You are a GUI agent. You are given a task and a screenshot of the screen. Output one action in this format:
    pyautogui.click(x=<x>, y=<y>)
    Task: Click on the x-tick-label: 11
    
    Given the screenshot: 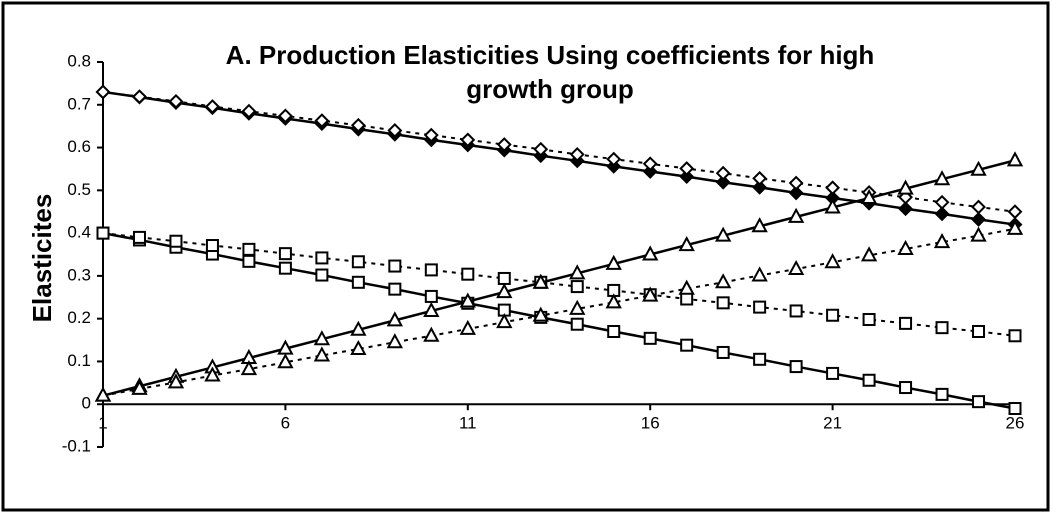 What is the action you would take?
    pyautogui.click(x=468, y=423)
    